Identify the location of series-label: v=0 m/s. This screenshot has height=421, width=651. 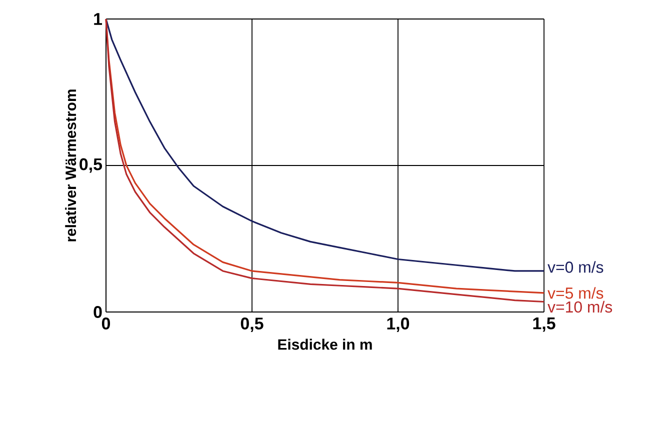
(576, 267).